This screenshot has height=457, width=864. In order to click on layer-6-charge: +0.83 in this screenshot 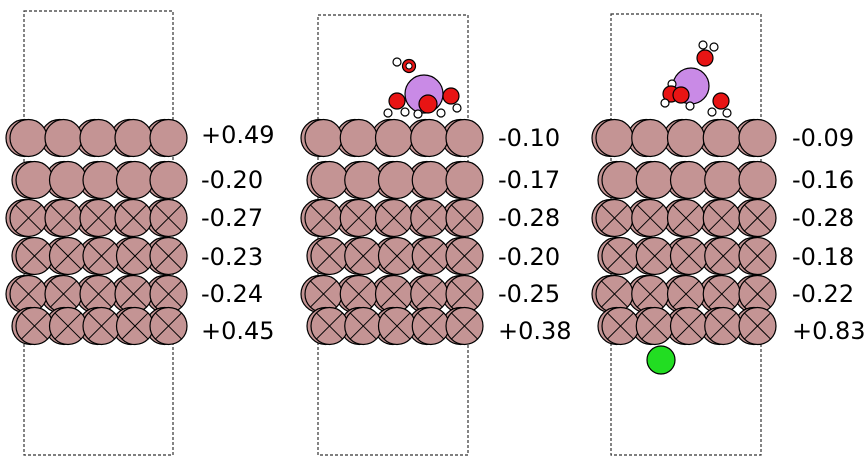, I will do `click(828, 331)`.